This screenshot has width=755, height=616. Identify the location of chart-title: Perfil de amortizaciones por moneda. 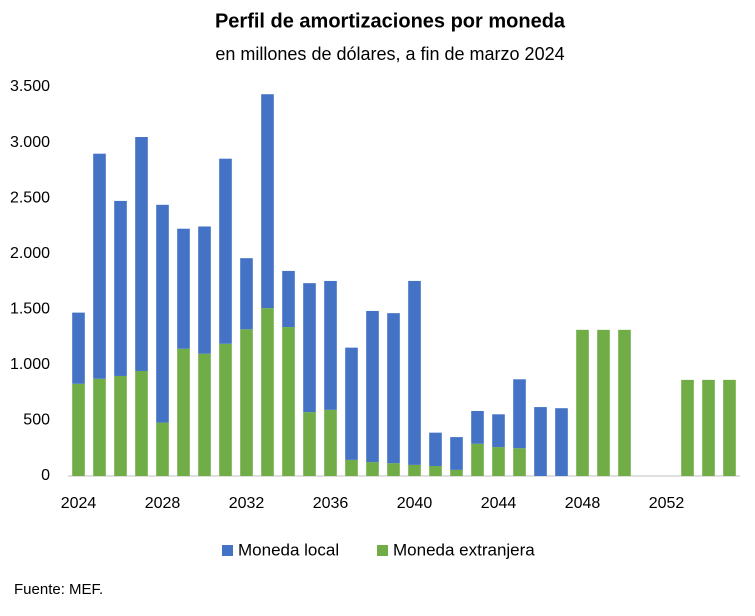
(390, 21).